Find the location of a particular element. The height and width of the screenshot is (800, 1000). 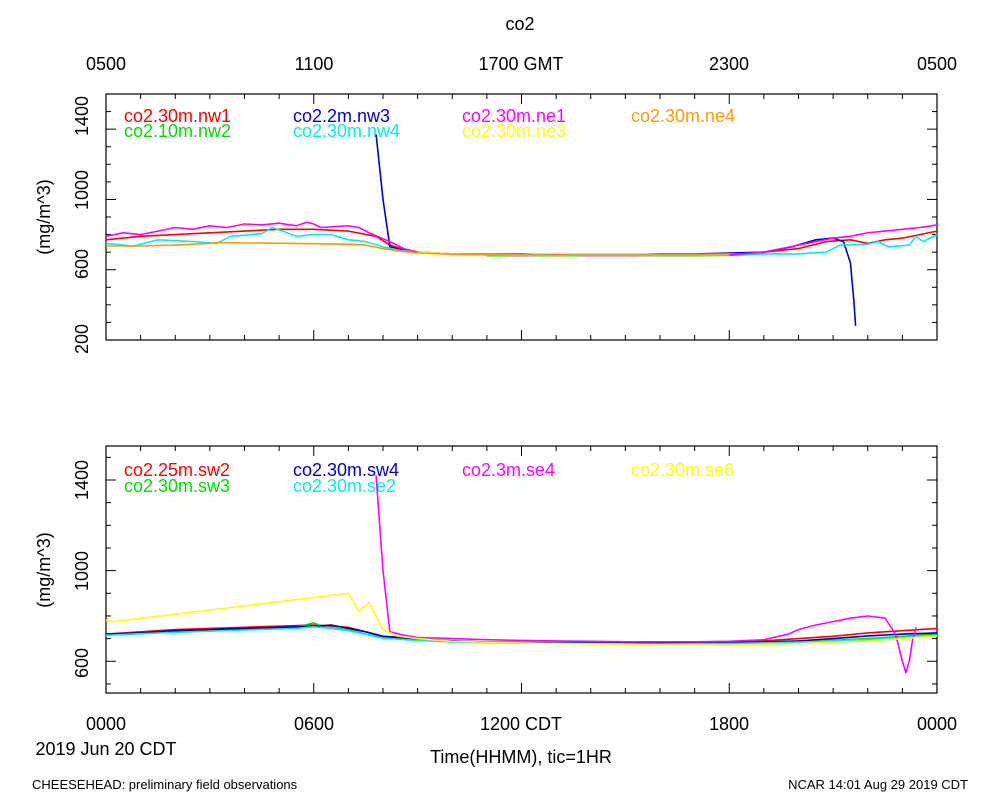

bottom-tick-label: 1200 CDT is located at coordinates (521, 724).